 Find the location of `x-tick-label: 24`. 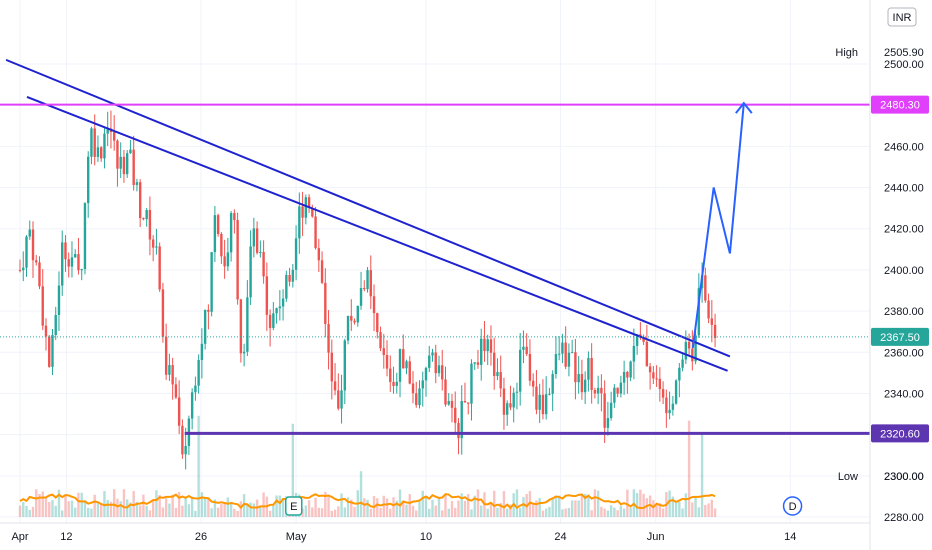

x-tick-label: 24 is located at coordinates (560, 537).